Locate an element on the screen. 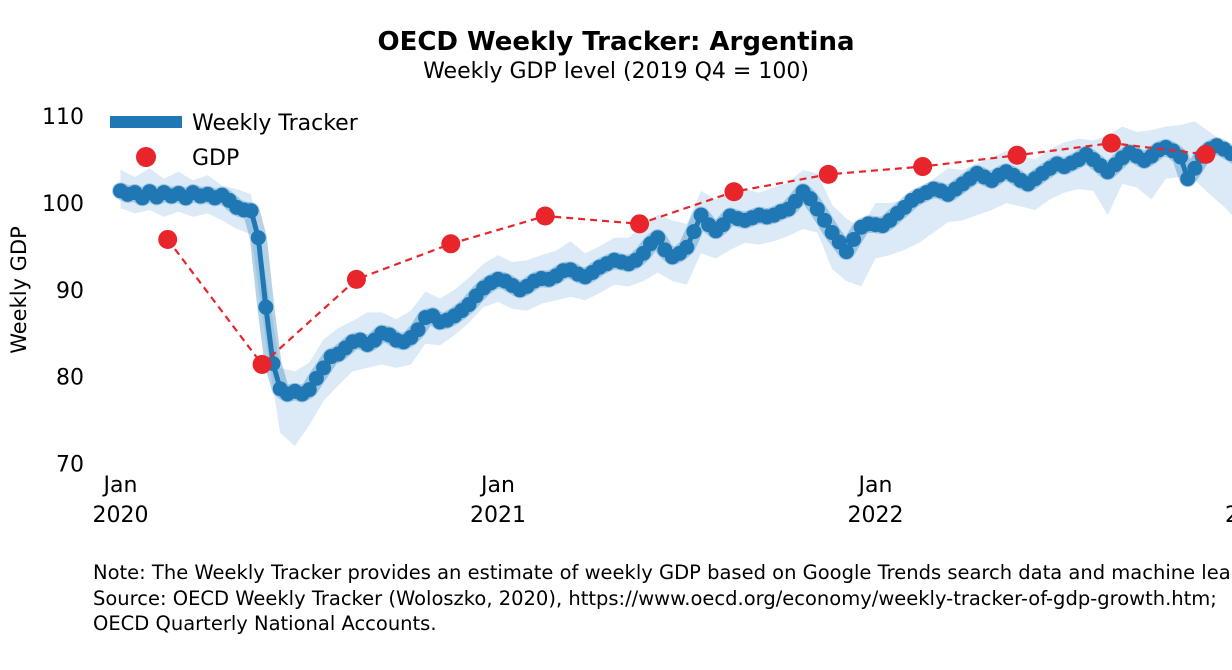 This screenshot has width=1232, height=670. y-tick-label: 90 is located at coordinates (70, 291).